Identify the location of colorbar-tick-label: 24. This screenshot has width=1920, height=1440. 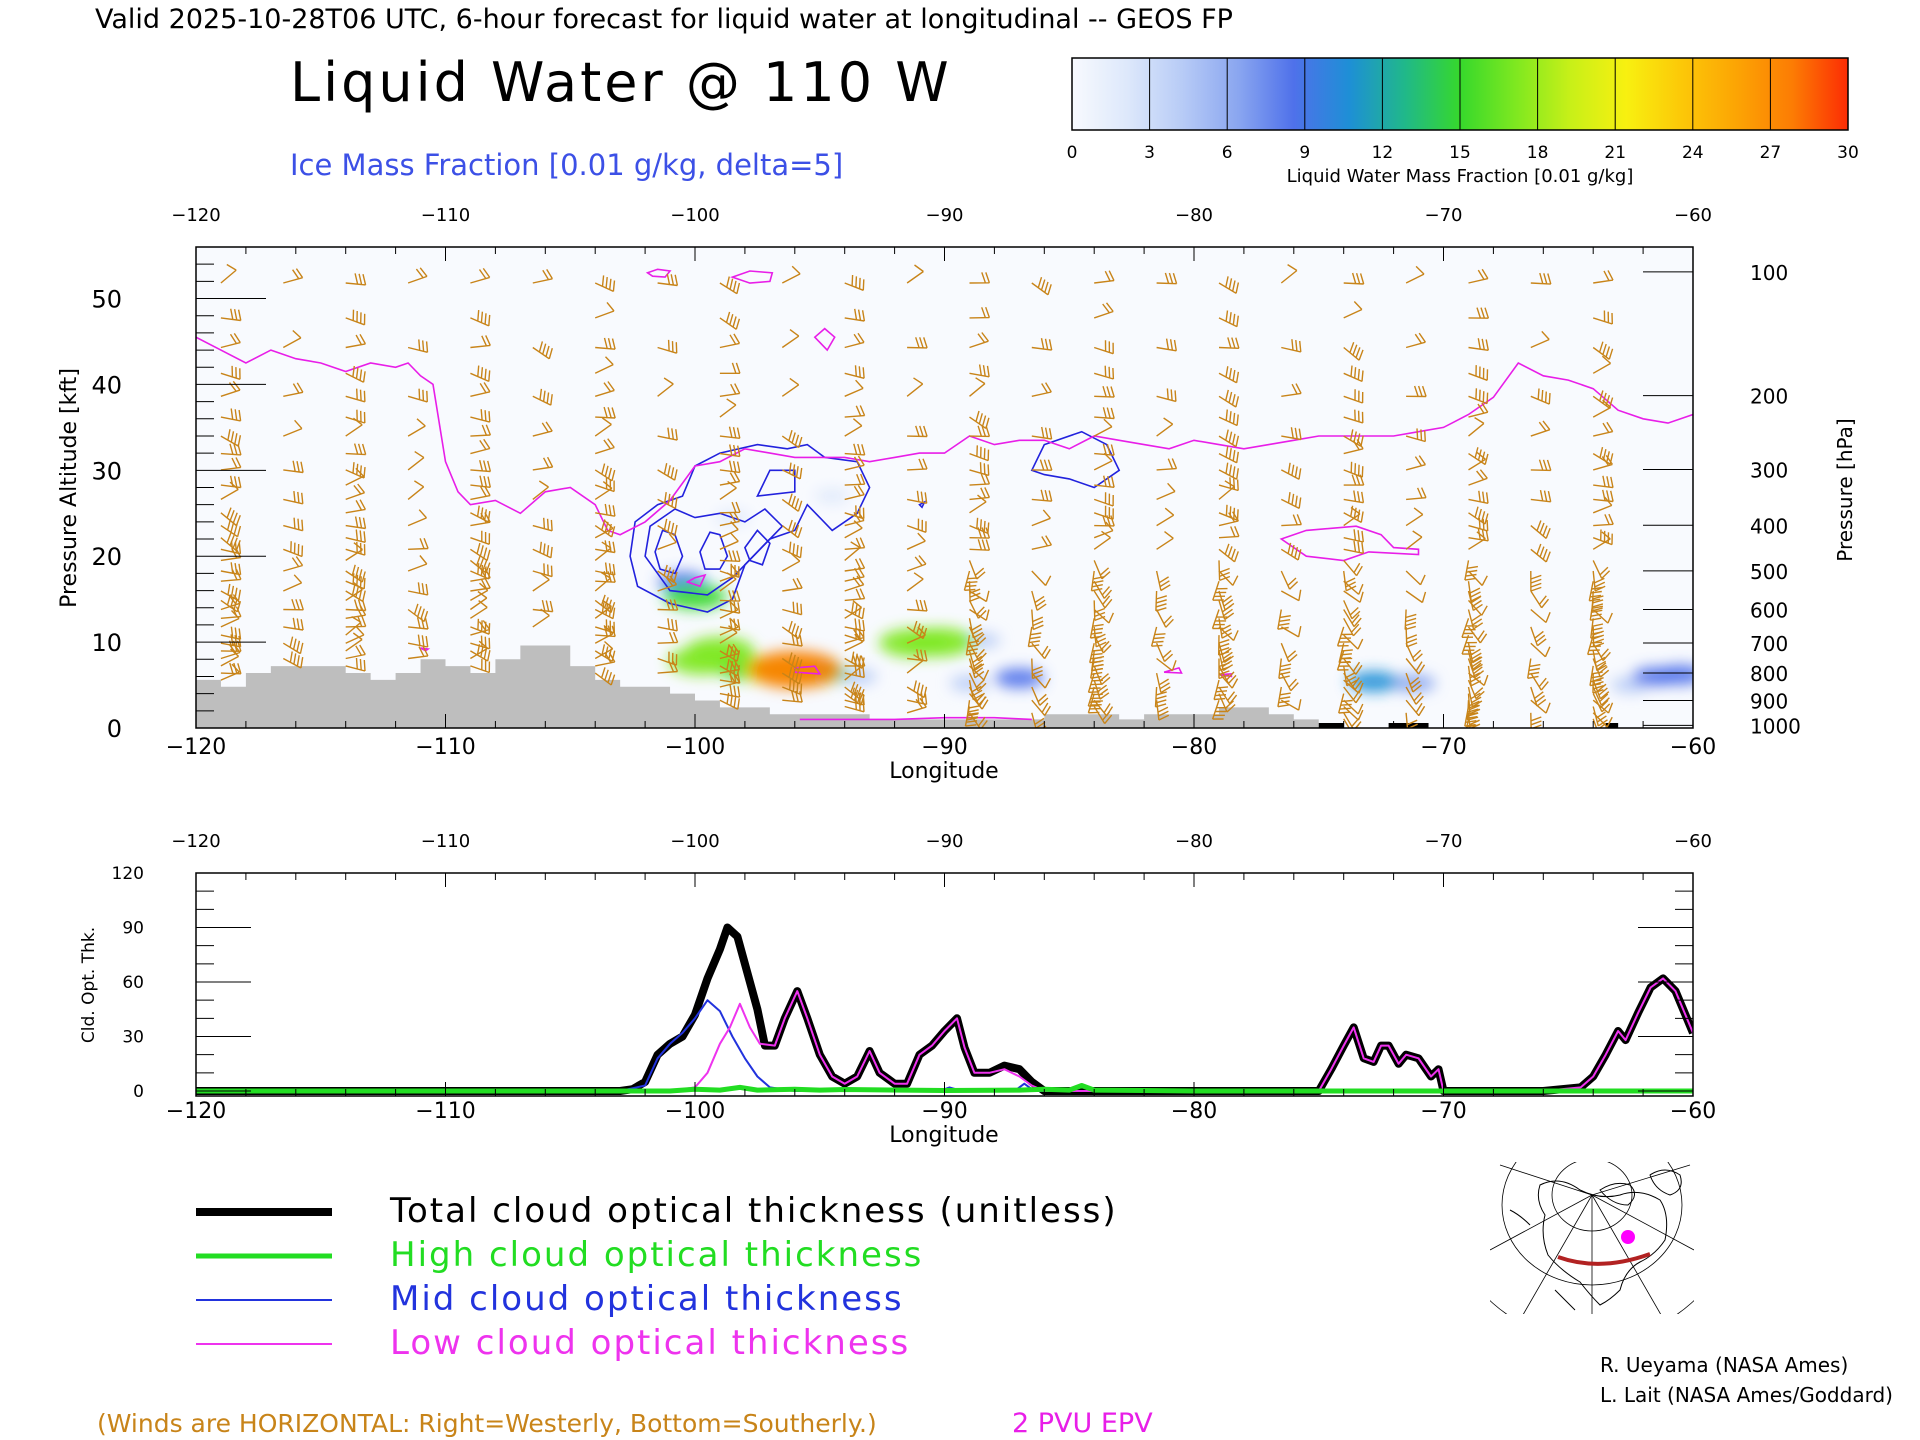
(1693, 153).